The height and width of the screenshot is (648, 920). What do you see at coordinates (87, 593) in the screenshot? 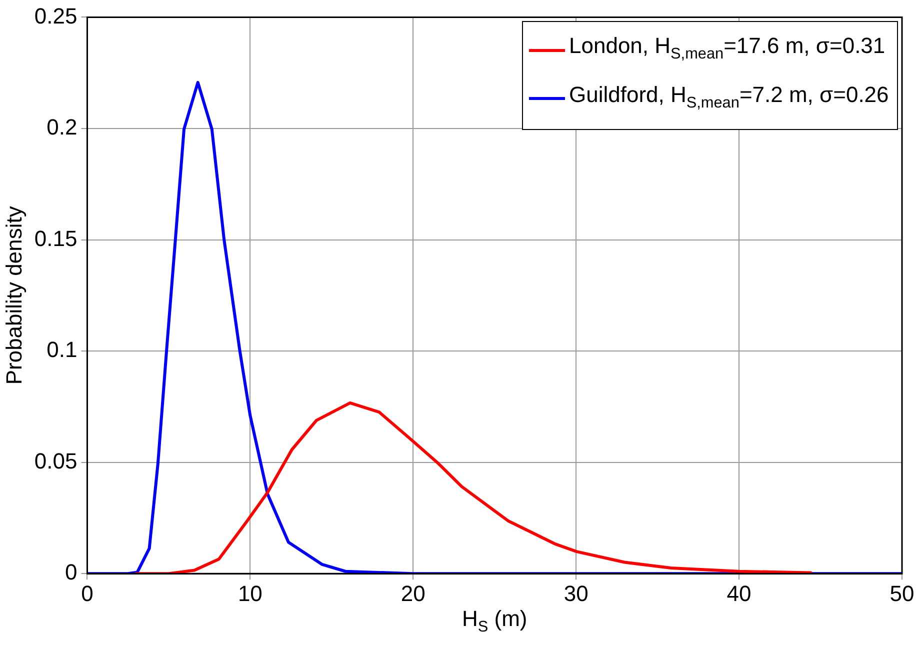
I see `x-tick-label: 0` at bounding box center [87, 593].